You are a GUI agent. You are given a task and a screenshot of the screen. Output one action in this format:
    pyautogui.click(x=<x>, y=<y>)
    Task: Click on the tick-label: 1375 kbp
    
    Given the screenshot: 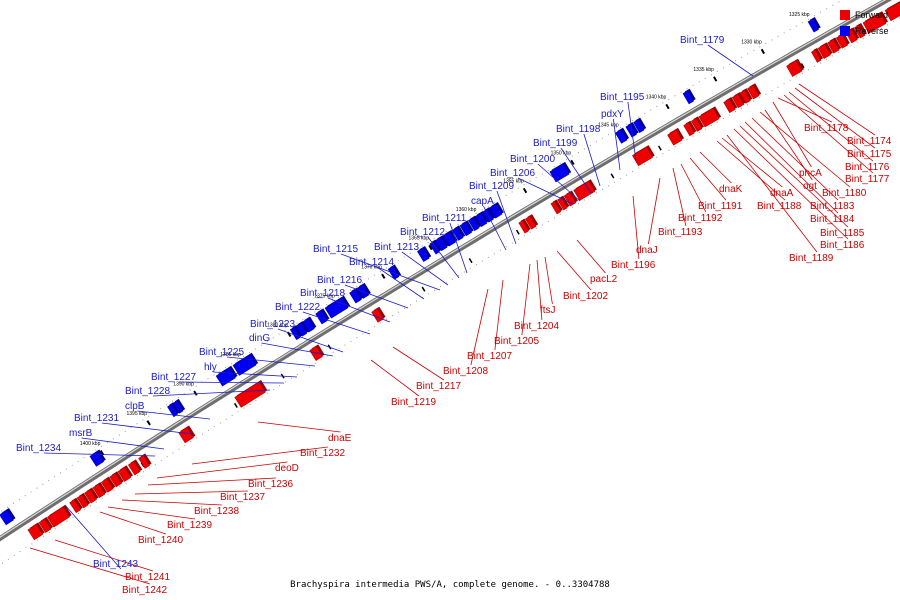 What is the action you would take?
    pyautogui.click(x=324, y=296)
    